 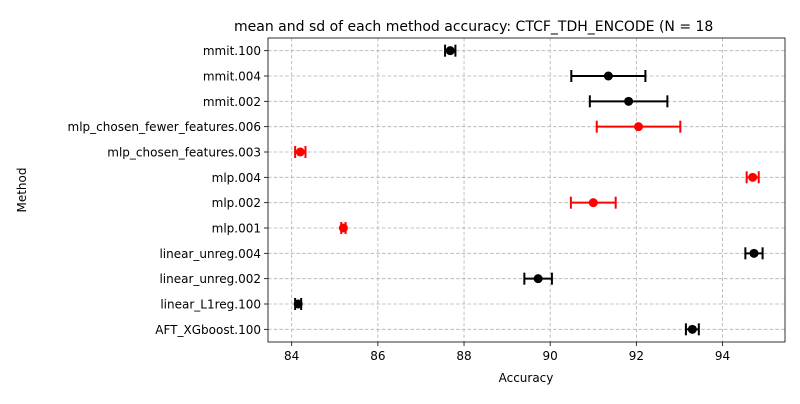 What do you see at coordinates (636, 356) in the screenshot?
I see `x-tick-label: 92` at bounding box center [636, 356].